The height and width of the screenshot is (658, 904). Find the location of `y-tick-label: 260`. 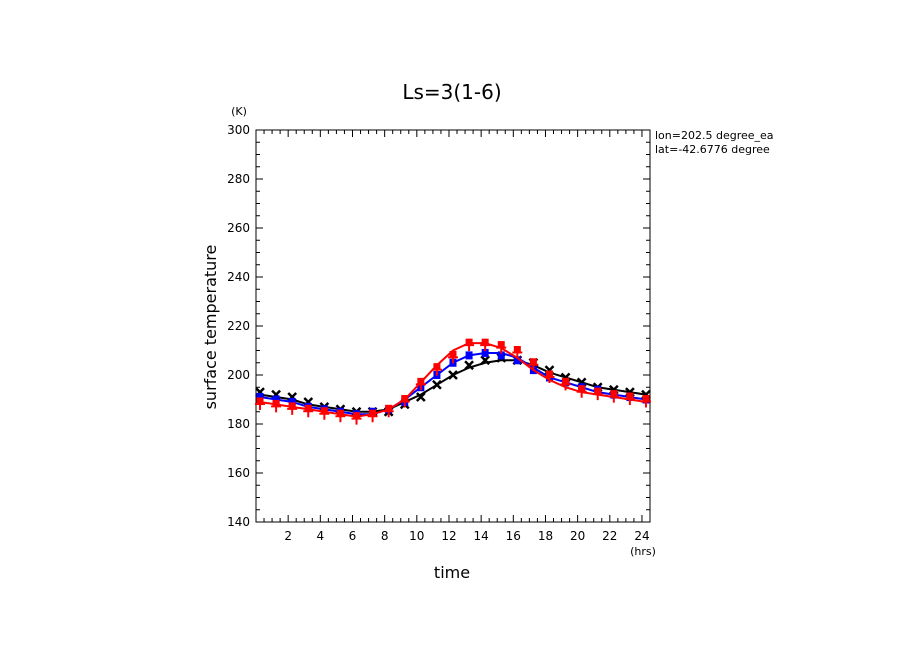

y-tick-label: 260 is located at coordinates (238, 228).